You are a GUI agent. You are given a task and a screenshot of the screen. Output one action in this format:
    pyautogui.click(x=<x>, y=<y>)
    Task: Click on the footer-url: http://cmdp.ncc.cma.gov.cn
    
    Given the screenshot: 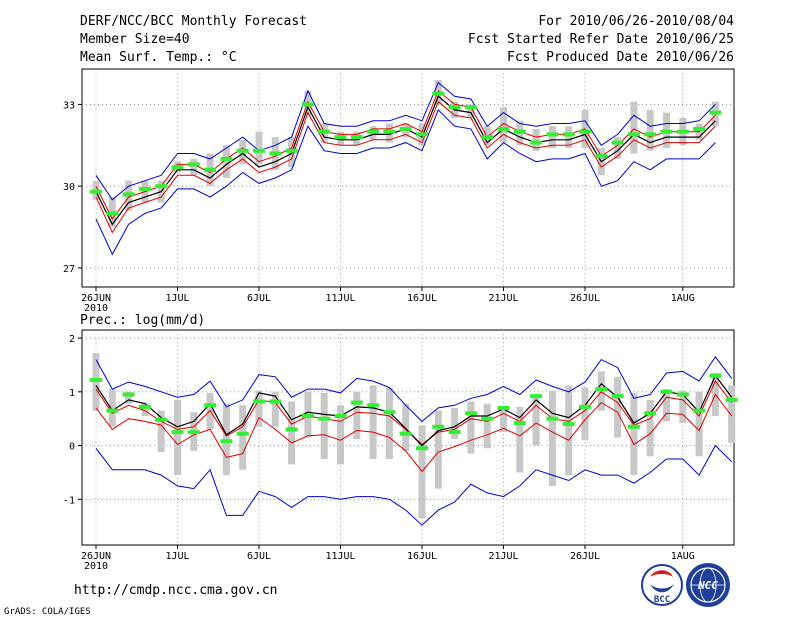 What is the action you would take?
    pyautogui.click(x=176, y=590)
    